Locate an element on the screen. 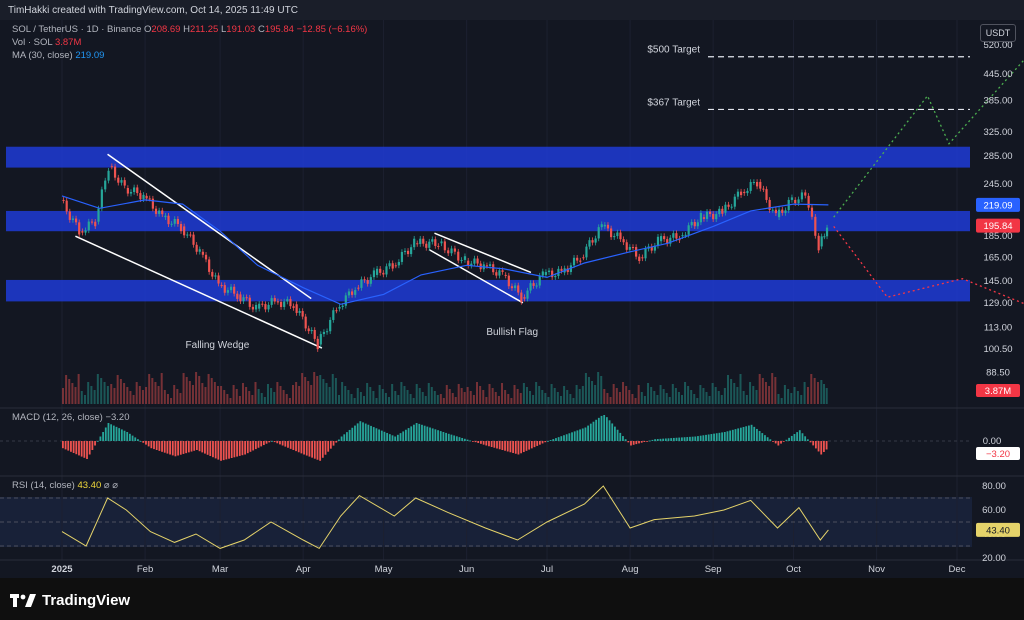  rsi-line is located at coordinates (445, 517).